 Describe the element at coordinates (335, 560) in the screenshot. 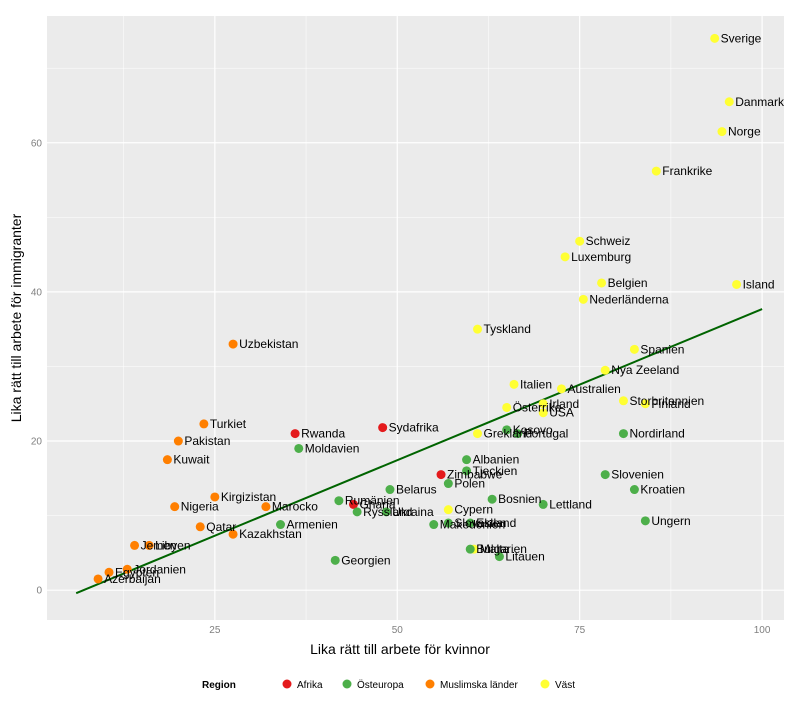

I see `point-georgien` at that location.